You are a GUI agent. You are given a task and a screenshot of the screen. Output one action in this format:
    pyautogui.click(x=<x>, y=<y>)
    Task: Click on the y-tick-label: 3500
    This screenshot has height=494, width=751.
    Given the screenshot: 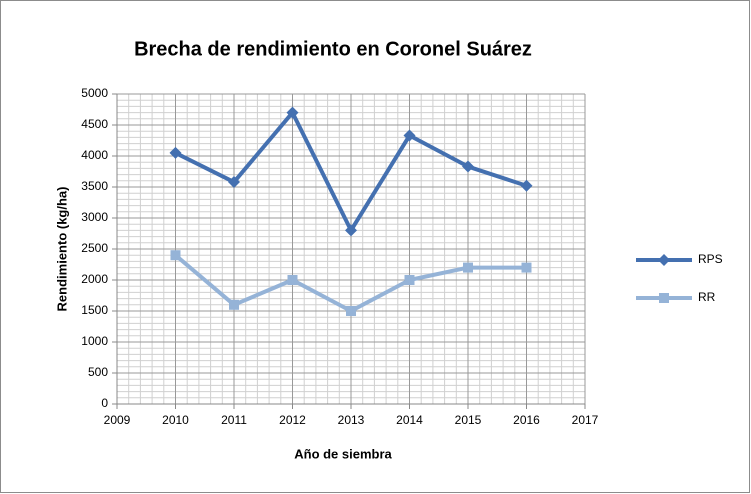 What is the action you would take?
    pyautogui.click(x=94, y=186)
    